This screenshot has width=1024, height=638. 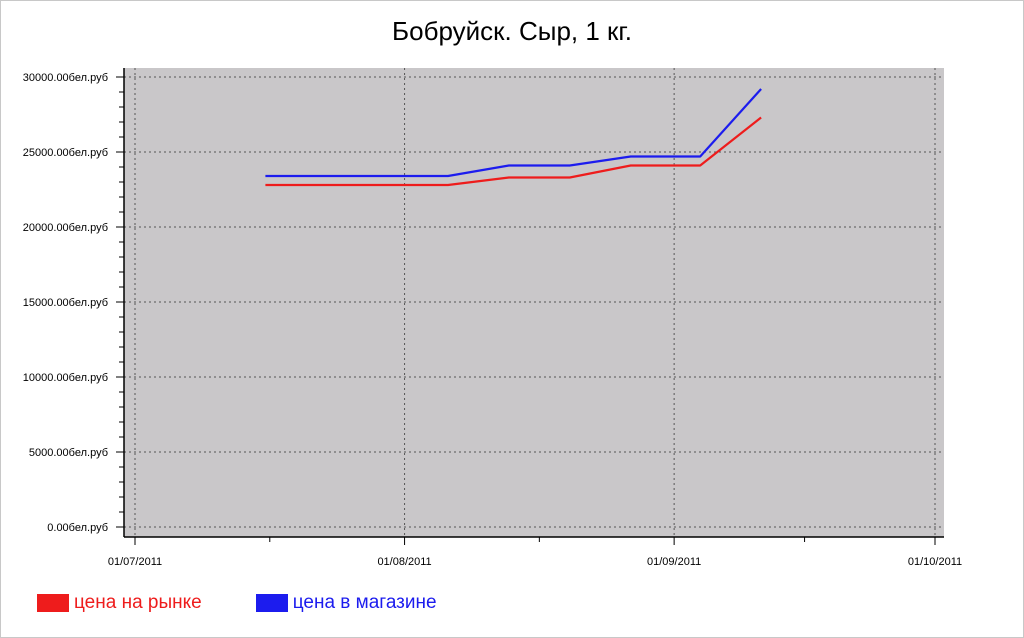 What do you see at coordinates (512, 31) in the screenshot?
I see `chart-title: Бобруйск. Сыр, 1 кг.` at bounding box center [512, 31].